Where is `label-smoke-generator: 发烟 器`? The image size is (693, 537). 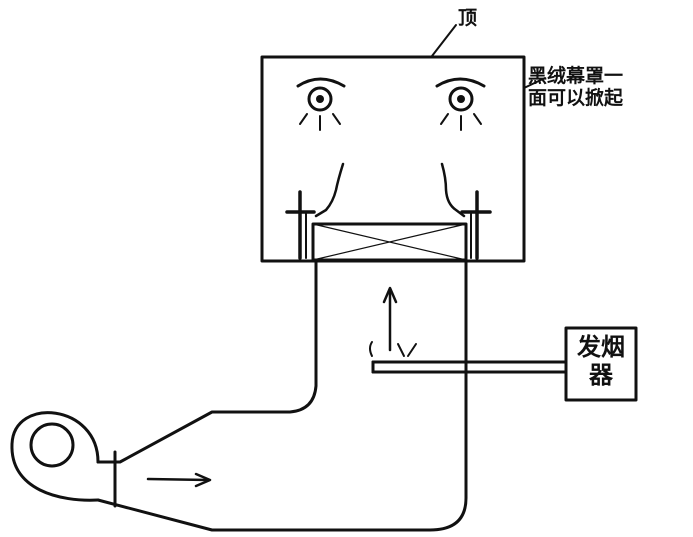
label-smoke-generator: 发烟 器 is located at coordinates (601, 361).